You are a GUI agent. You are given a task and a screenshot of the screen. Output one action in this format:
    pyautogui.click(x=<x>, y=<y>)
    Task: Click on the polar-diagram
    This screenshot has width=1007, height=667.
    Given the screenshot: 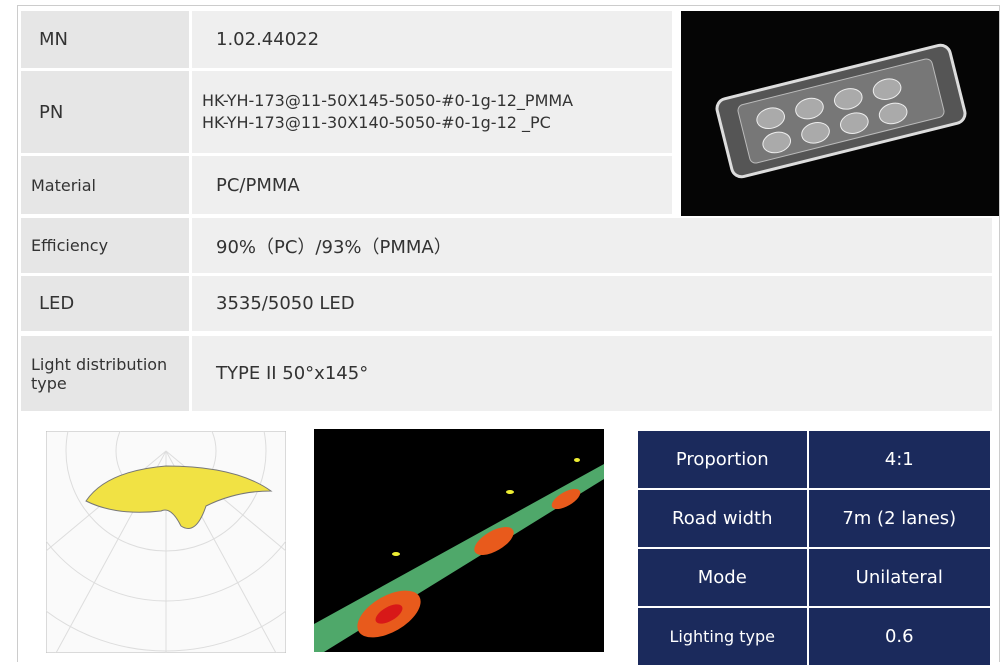 What is the action you would take?
    pyautogui.click(x=166, y=542)
    